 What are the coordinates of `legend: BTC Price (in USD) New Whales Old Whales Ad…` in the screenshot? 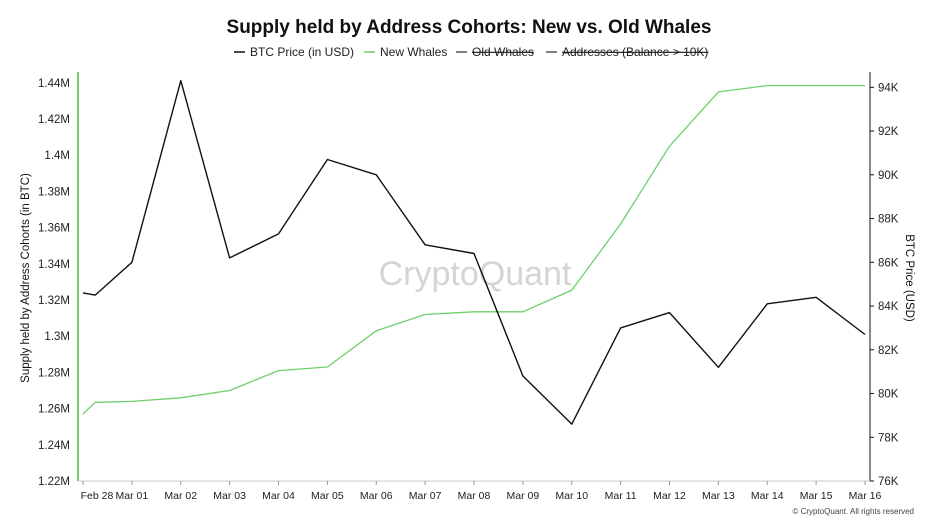 It's located at (471, 52).